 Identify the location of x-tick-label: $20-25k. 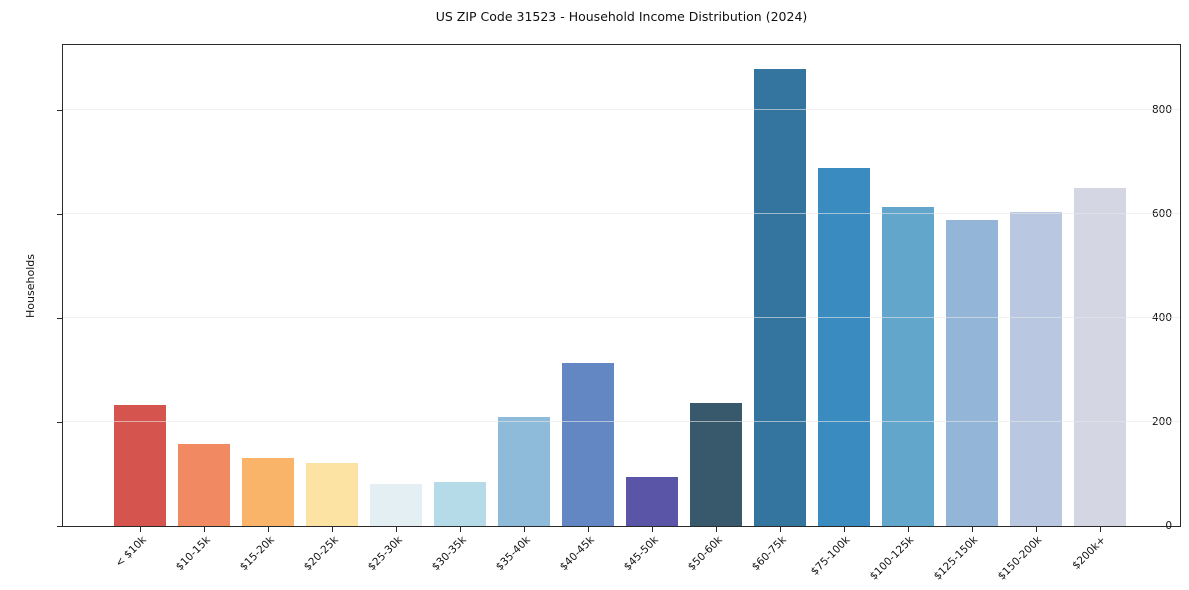
(321, 554).